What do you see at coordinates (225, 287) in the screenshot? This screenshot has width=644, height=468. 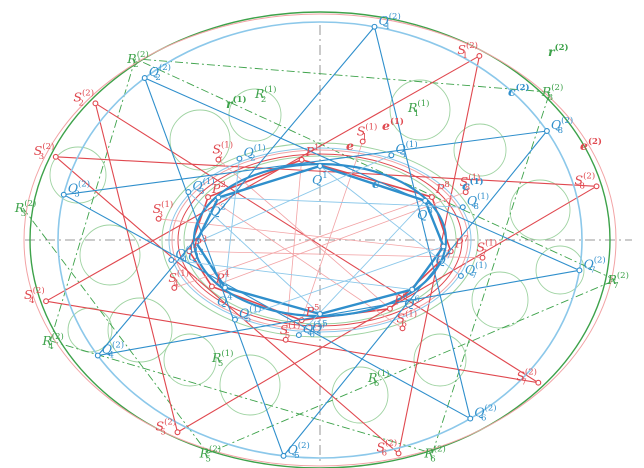 I see `point-Q4` at bounding box center [225, 287].